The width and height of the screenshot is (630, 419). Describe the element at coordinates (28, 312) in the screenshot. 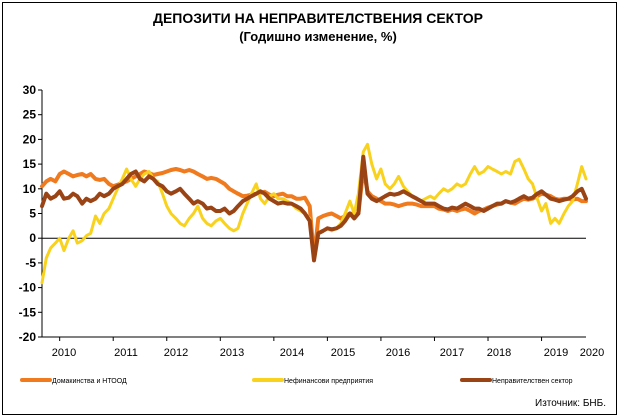

I see `y-tick-label: -15` at that location.